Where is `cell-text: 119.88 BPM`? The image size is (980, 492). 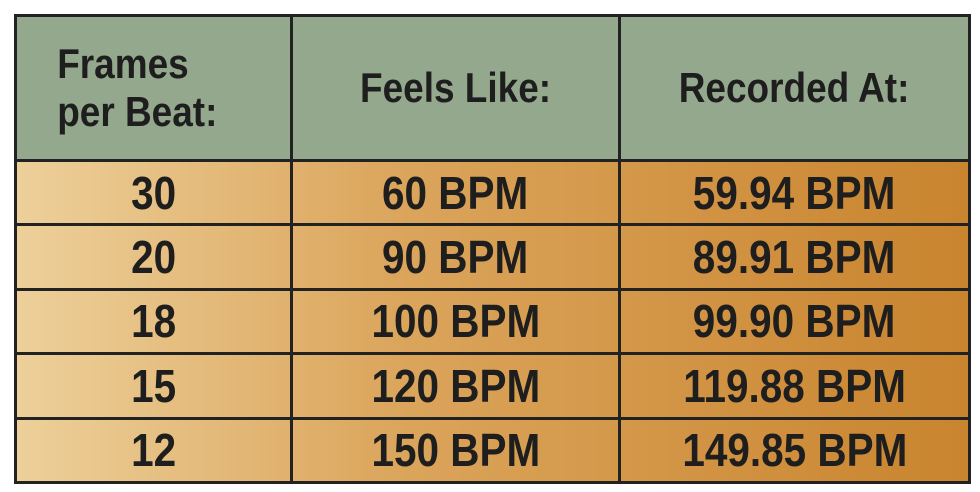 cell-text: 119.88 BPM is located at coordinates (794, 385).